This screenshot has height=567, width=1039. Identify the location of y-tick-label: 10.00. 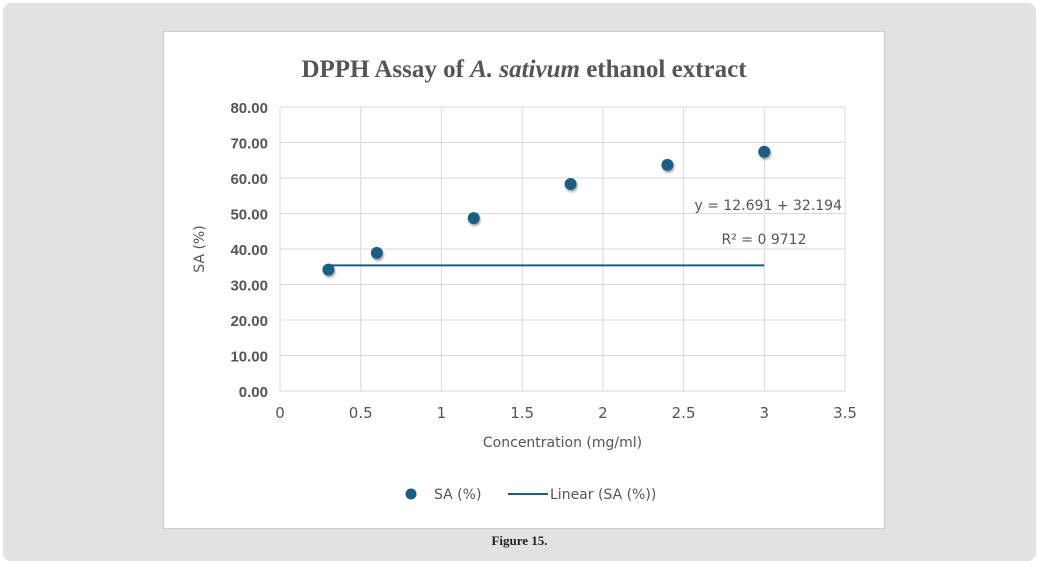
(249, 357).